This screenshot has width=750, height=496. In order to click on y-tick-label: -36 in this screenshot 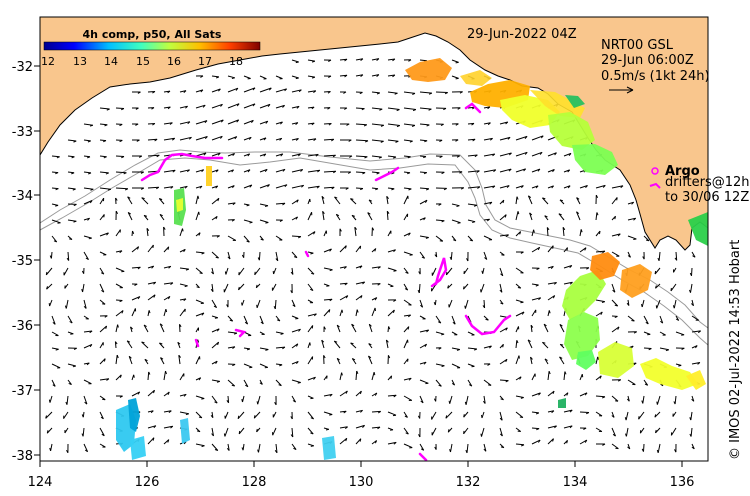, I will do `click(22, 326)`.